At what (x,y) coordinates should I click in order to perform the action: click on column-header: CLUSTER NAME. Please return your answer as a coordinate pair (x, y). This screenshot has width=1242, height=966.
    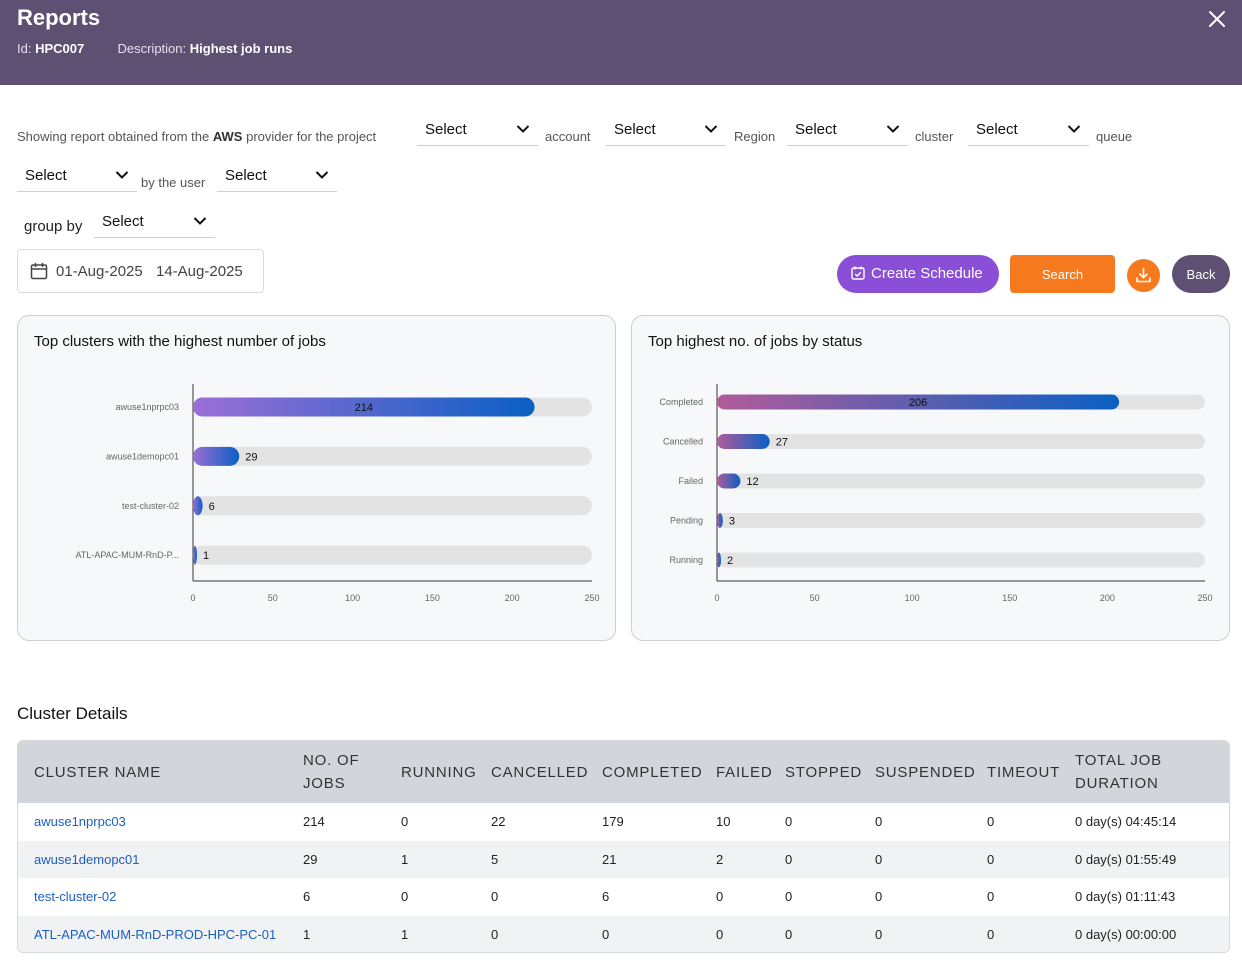
    Looking at the image, I should click on (98, 772).